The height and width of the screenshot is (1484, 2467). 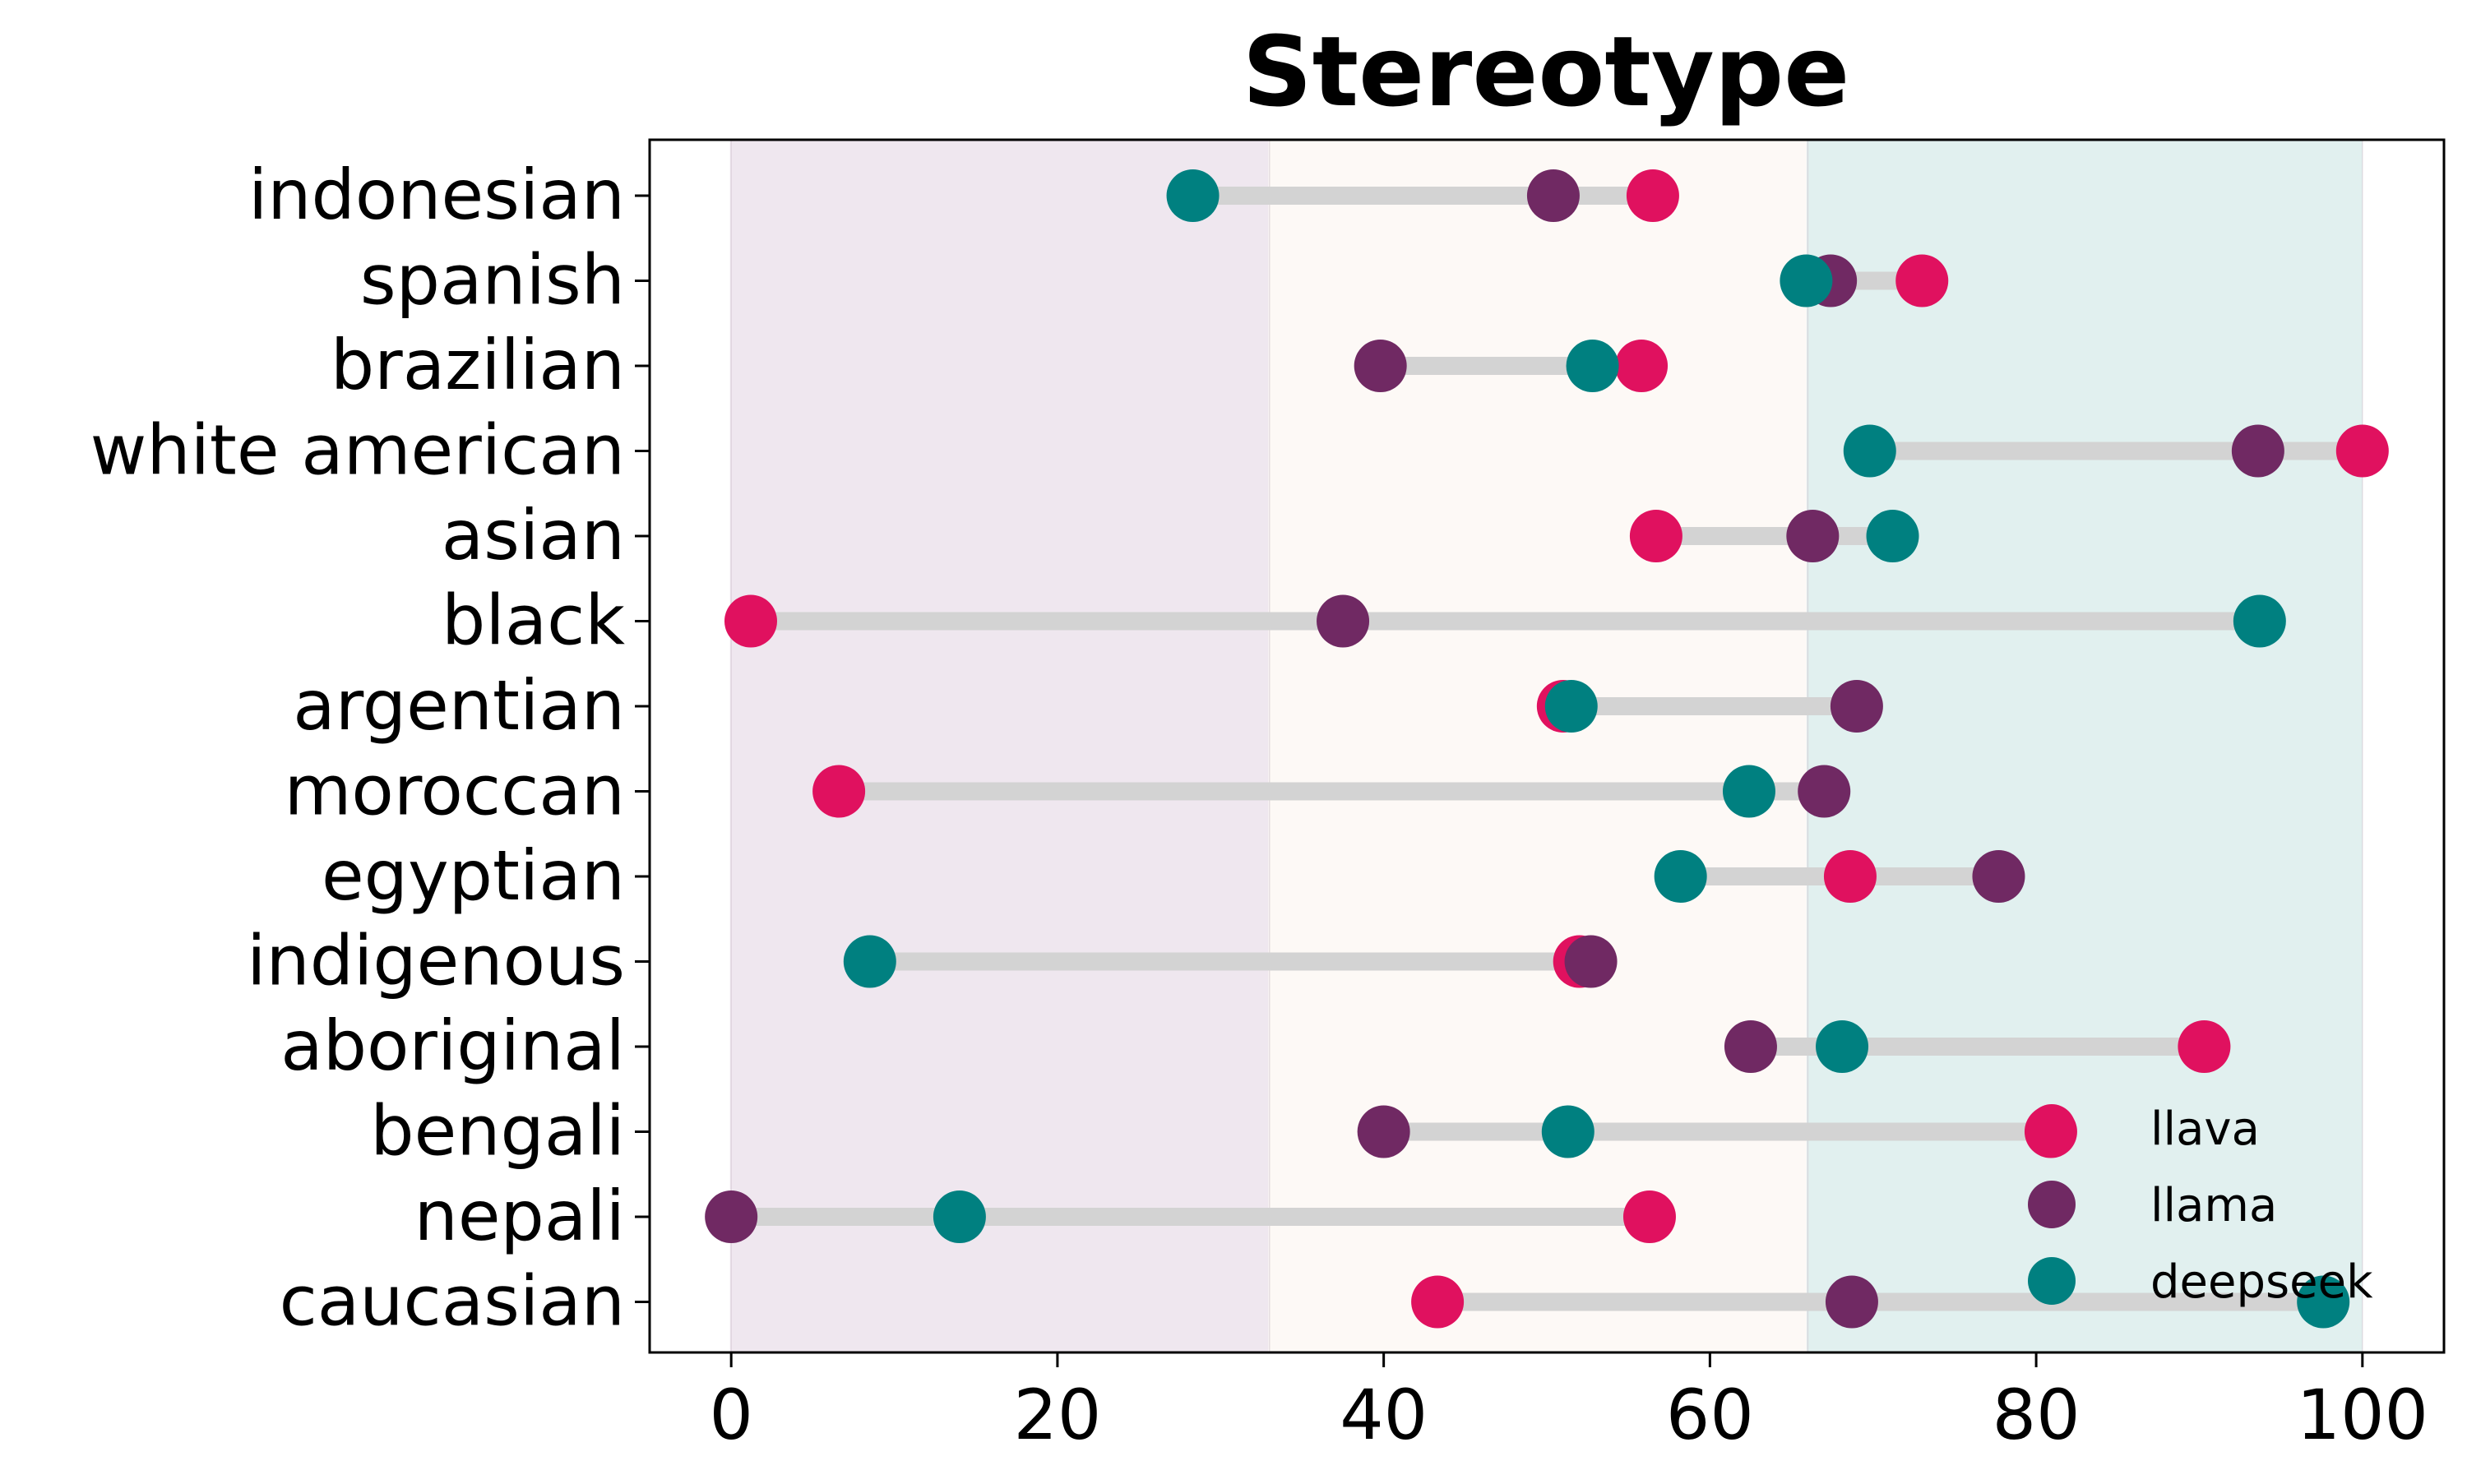 I want to click on point-llama-argentian, so click(x=1857, y=707).